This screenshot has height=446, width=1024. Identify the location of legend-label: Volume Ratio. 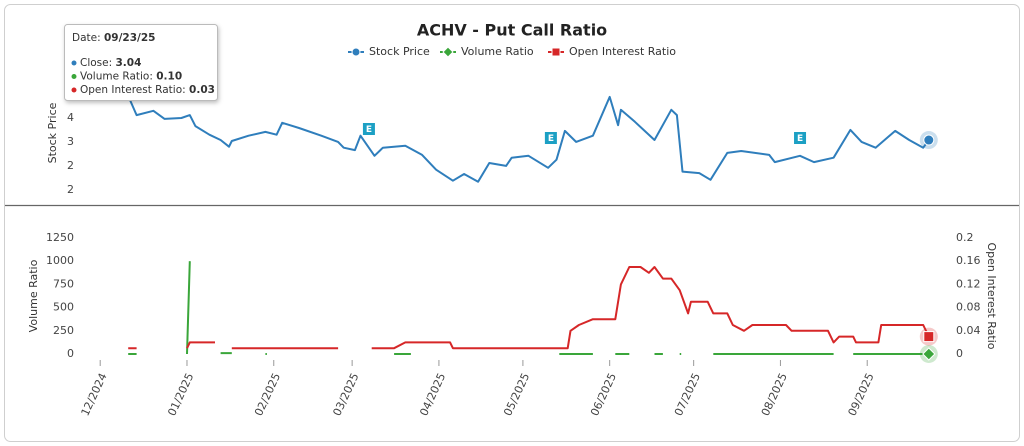
(497, 51).